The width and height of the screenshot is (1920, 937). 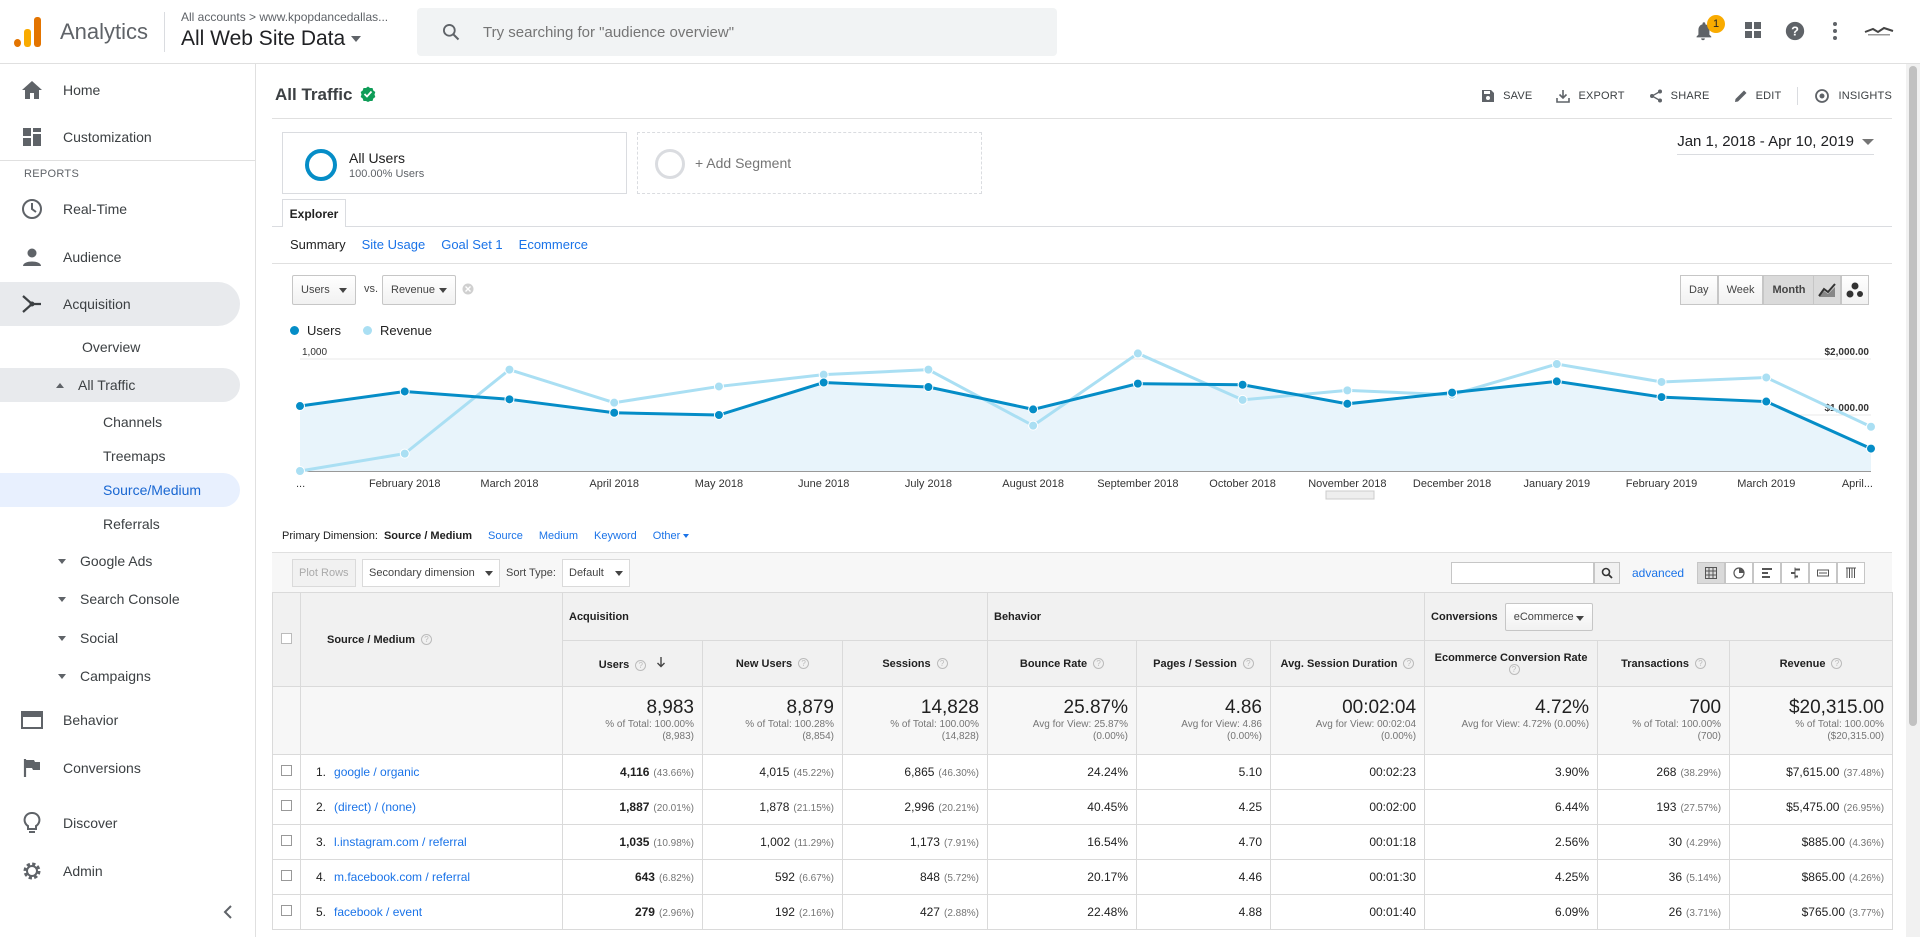 I want to click on col-pages-session: Pages / Session?, so click(x=1203, y=663).